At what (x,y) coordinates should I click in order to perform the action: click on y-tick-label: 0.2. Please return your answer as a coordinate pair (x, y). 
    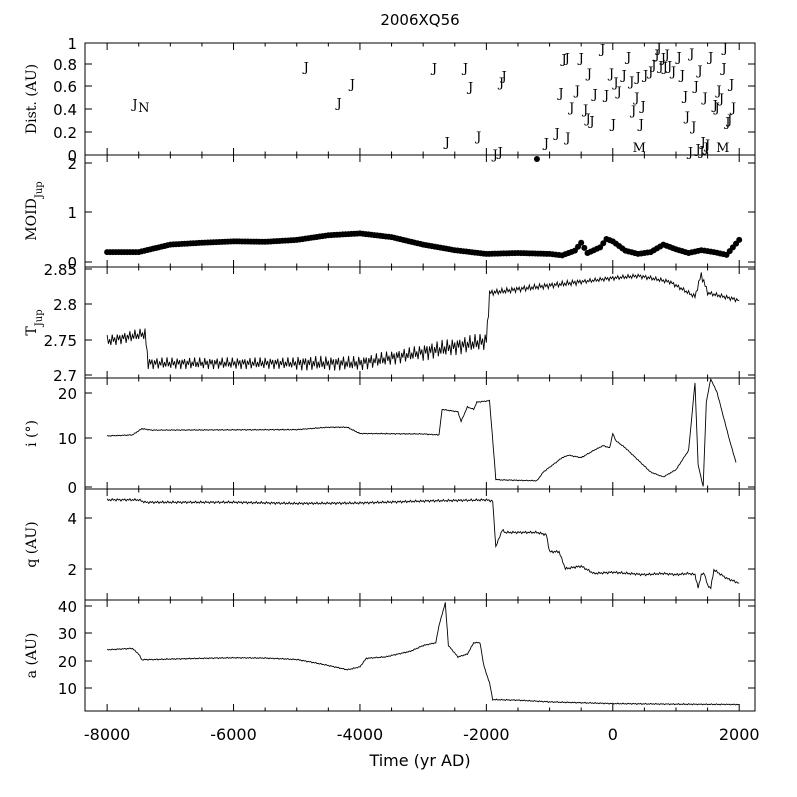
    Looking at the image, I should click on (65, 133).